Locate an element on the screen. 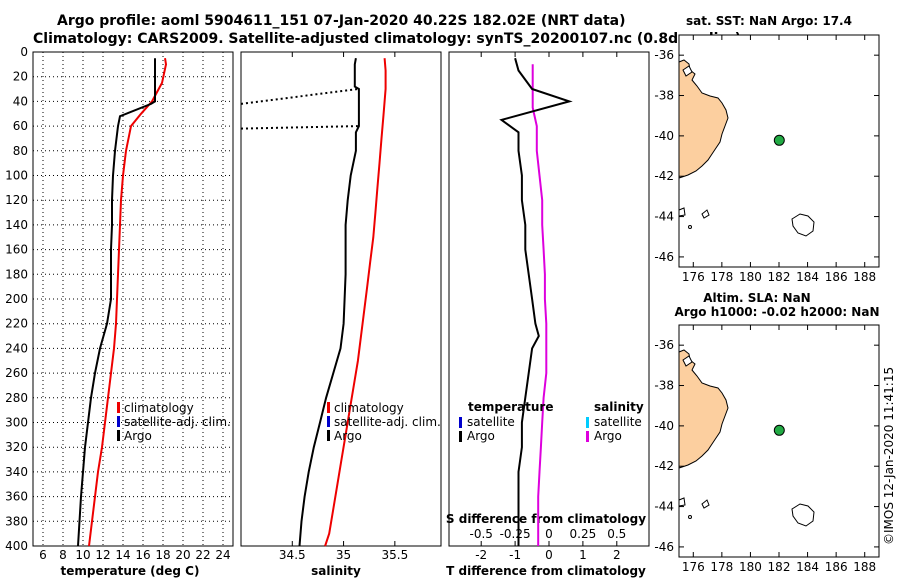 The image size is (900, 580). salinity-tick-labels: 34.5 35 35.5 is located at coordinates (343, 555).